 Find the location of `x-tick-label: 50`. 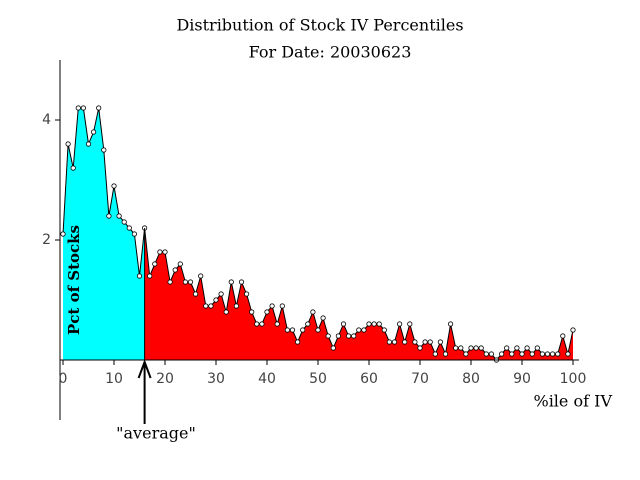

x-tick-label: 50 is located at coordinates (318, 379).